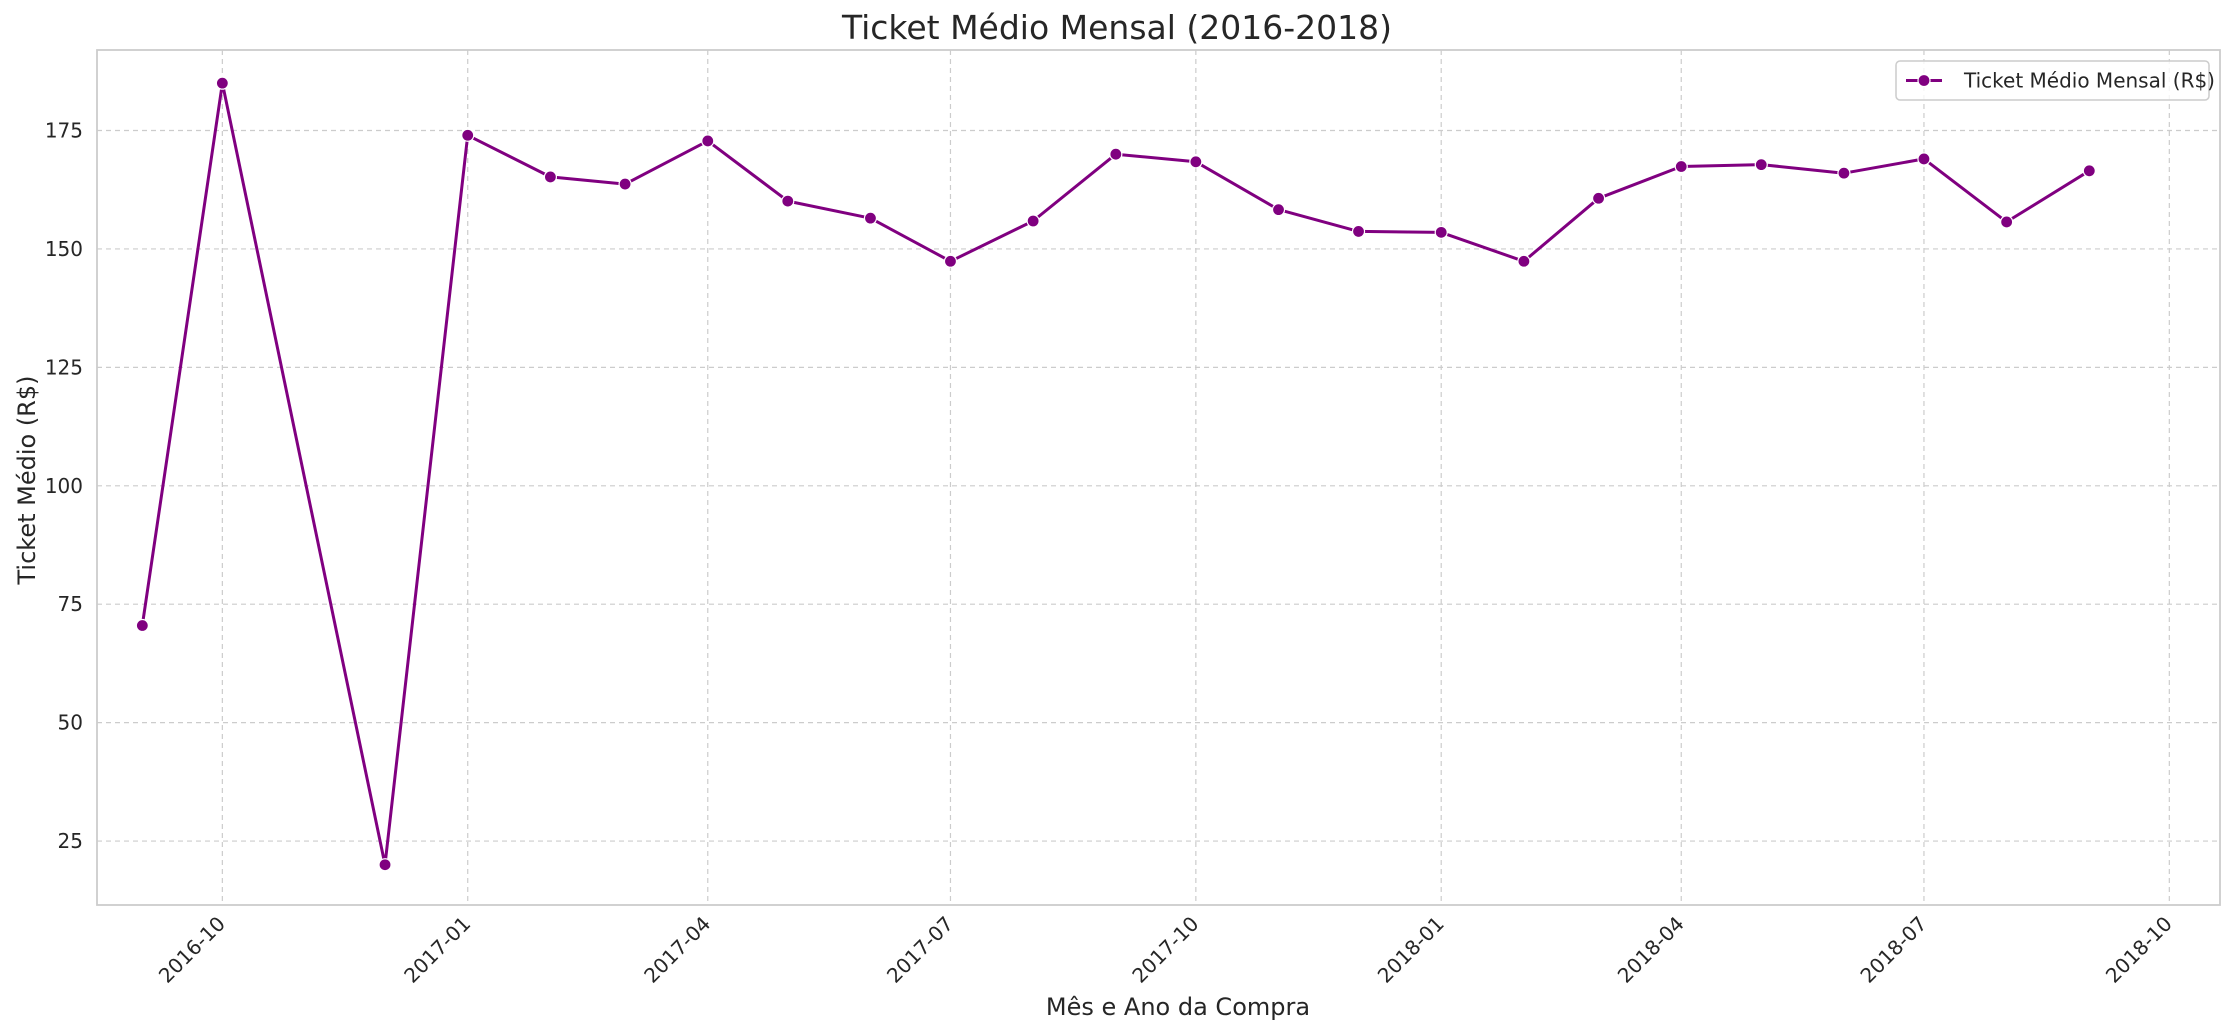  What do you see at coordinates (64, 367) in the screenshot?
I see `y-tick-label: 125` at bounding box center [64, 367].